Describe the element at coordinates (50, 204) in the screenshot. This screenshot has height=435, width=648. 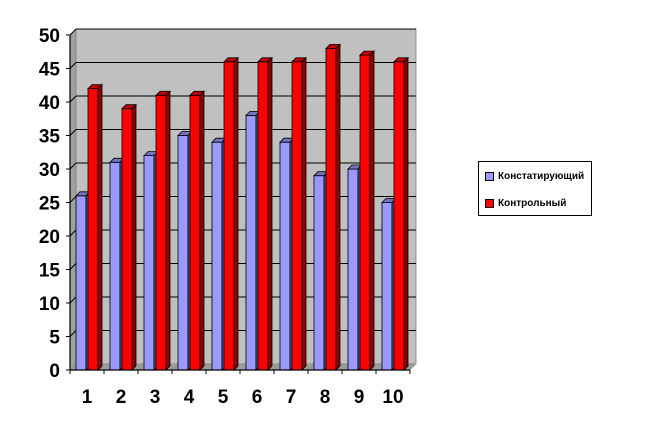
I see `y-tick-label-5: 25` at that location.